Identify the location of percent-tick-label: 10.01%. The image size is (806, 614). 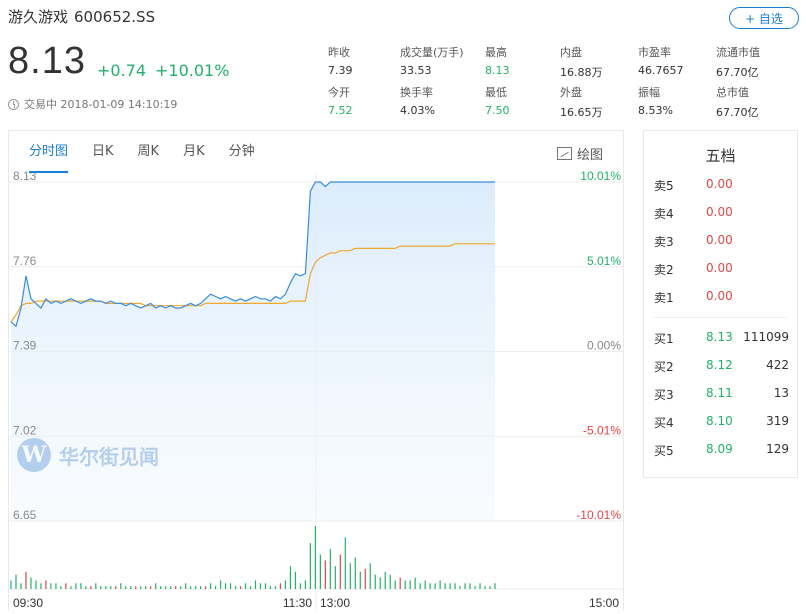
(600, 176).